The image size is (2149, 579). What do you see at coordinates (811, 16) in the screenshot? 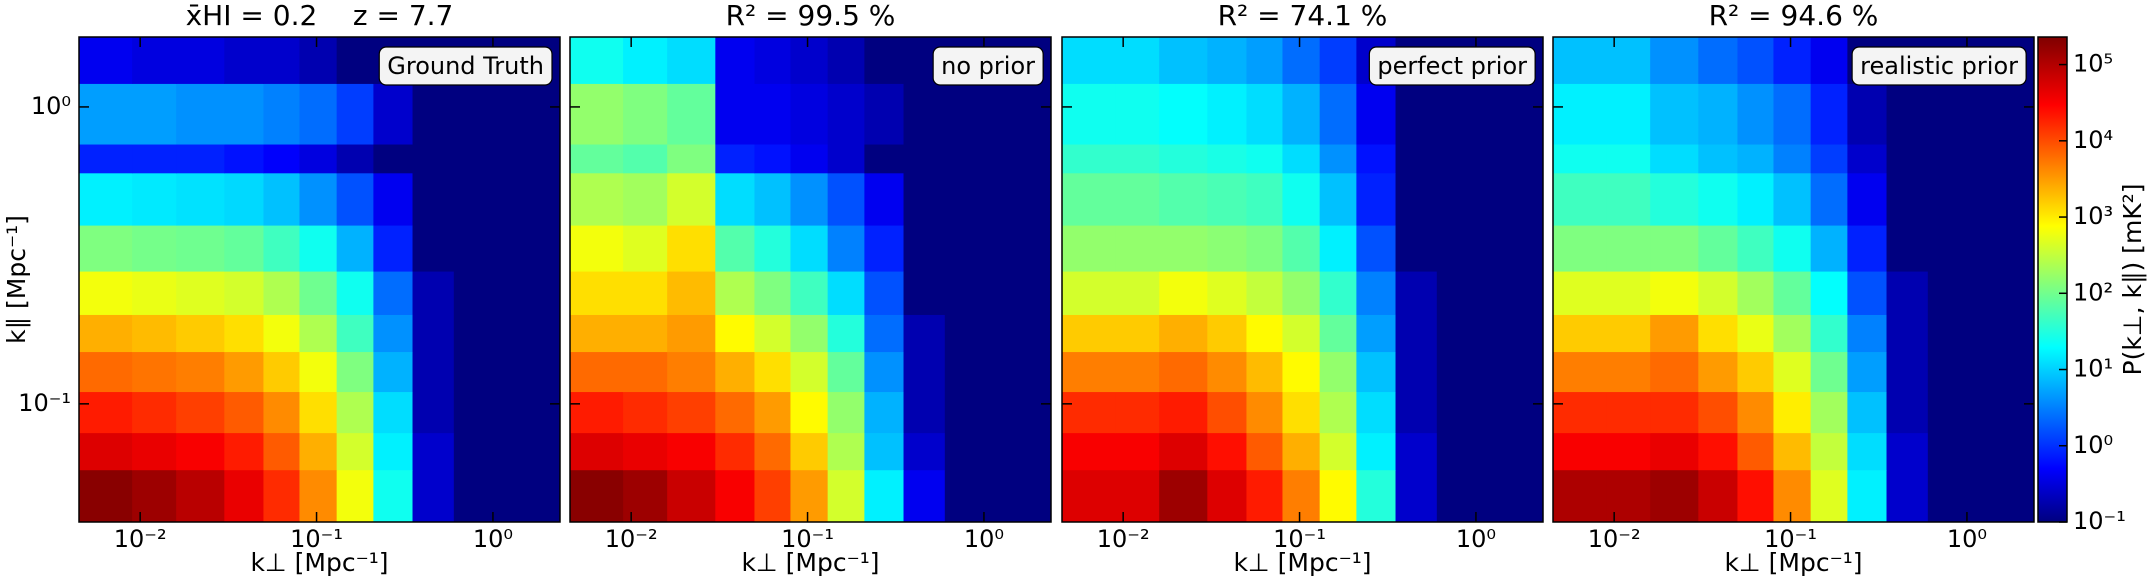
I see `chart-title: R² = 99.5 %` at bounding box center [811, 16].